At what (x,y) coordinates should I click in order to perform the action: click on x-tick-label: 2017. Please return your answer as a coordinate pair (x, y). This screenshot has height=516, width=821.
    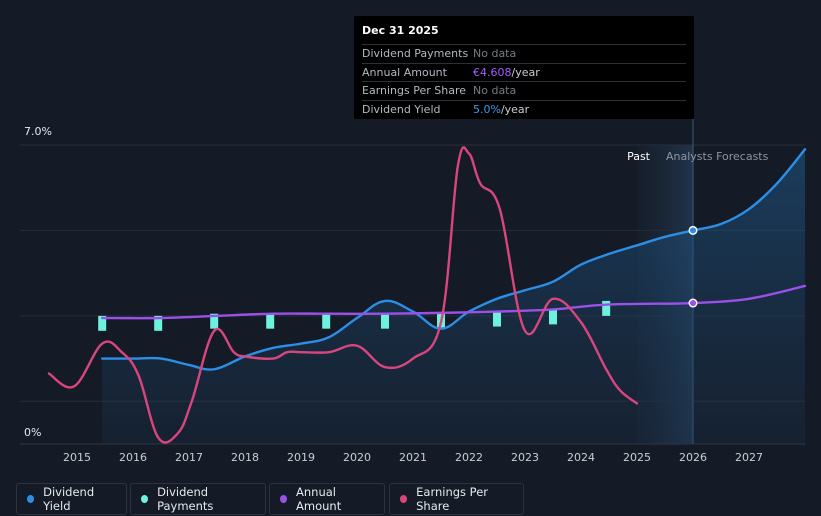
    Looking at the image, I should click on (189, 457).